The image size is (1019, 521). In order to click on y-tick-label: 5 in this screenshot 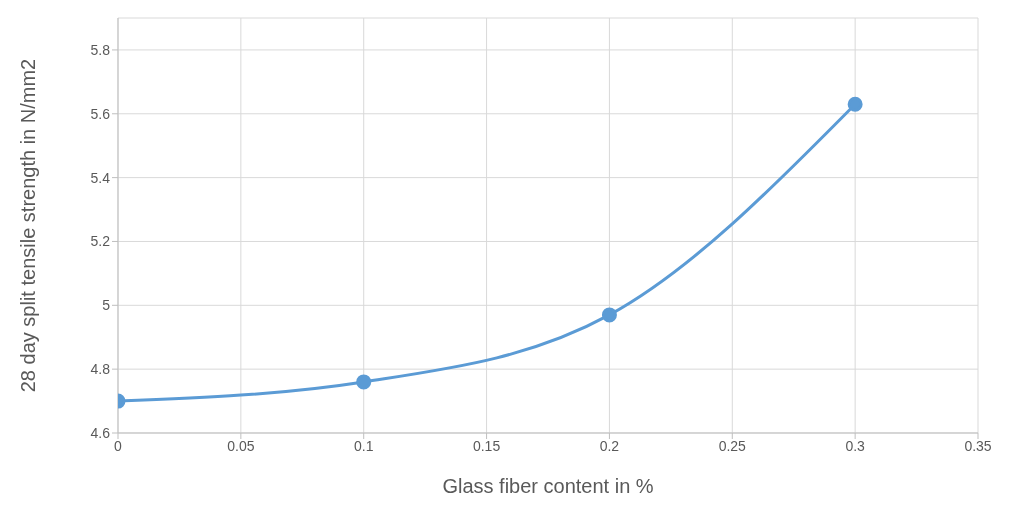, I will do `click(106, 305)`.